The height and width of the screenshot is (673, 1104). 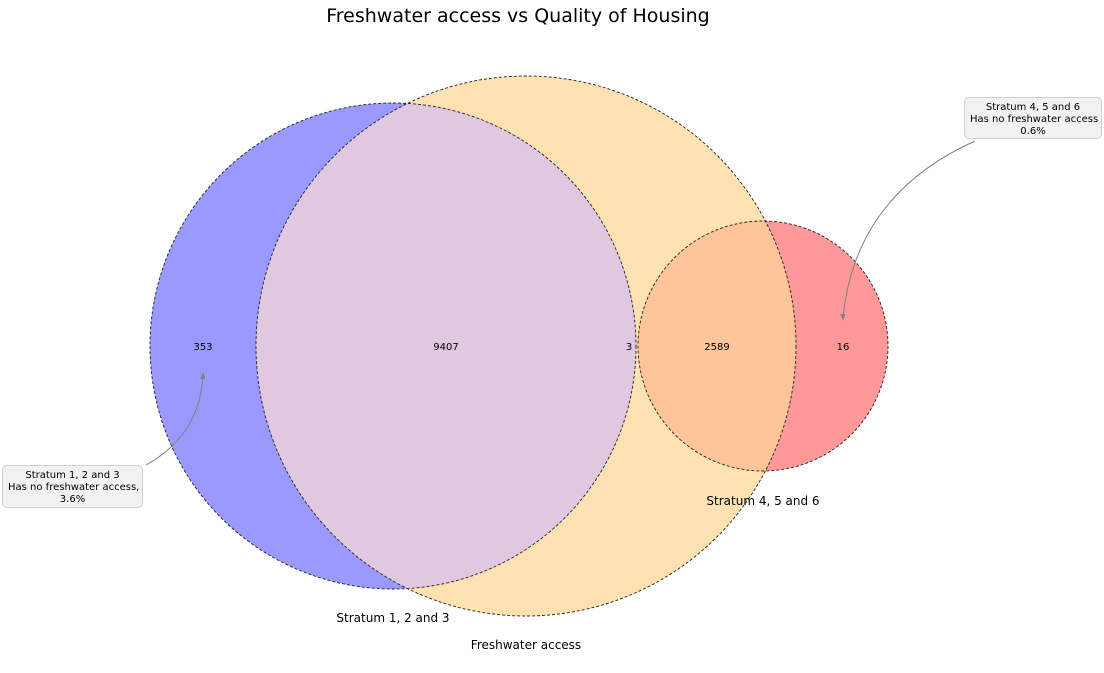 I want to click on right-annotation-line3: 0.6%, so click(x=1033, y=131).